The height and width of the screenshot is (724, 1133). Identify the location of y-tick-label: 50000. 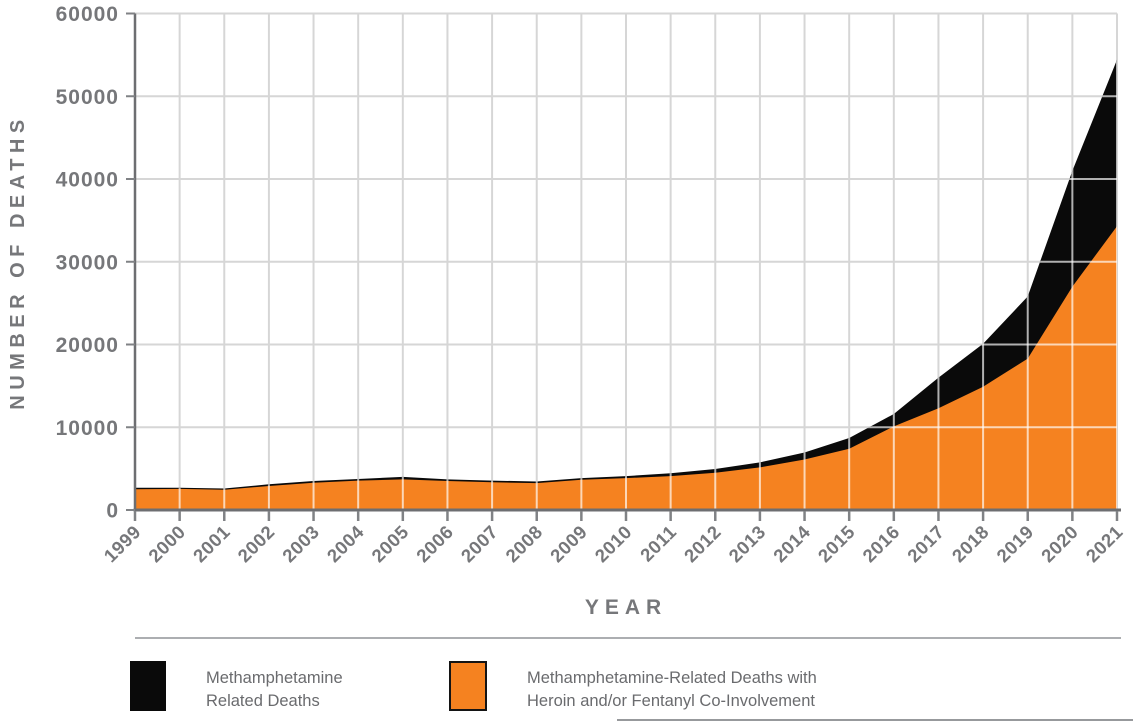
(87, 97).